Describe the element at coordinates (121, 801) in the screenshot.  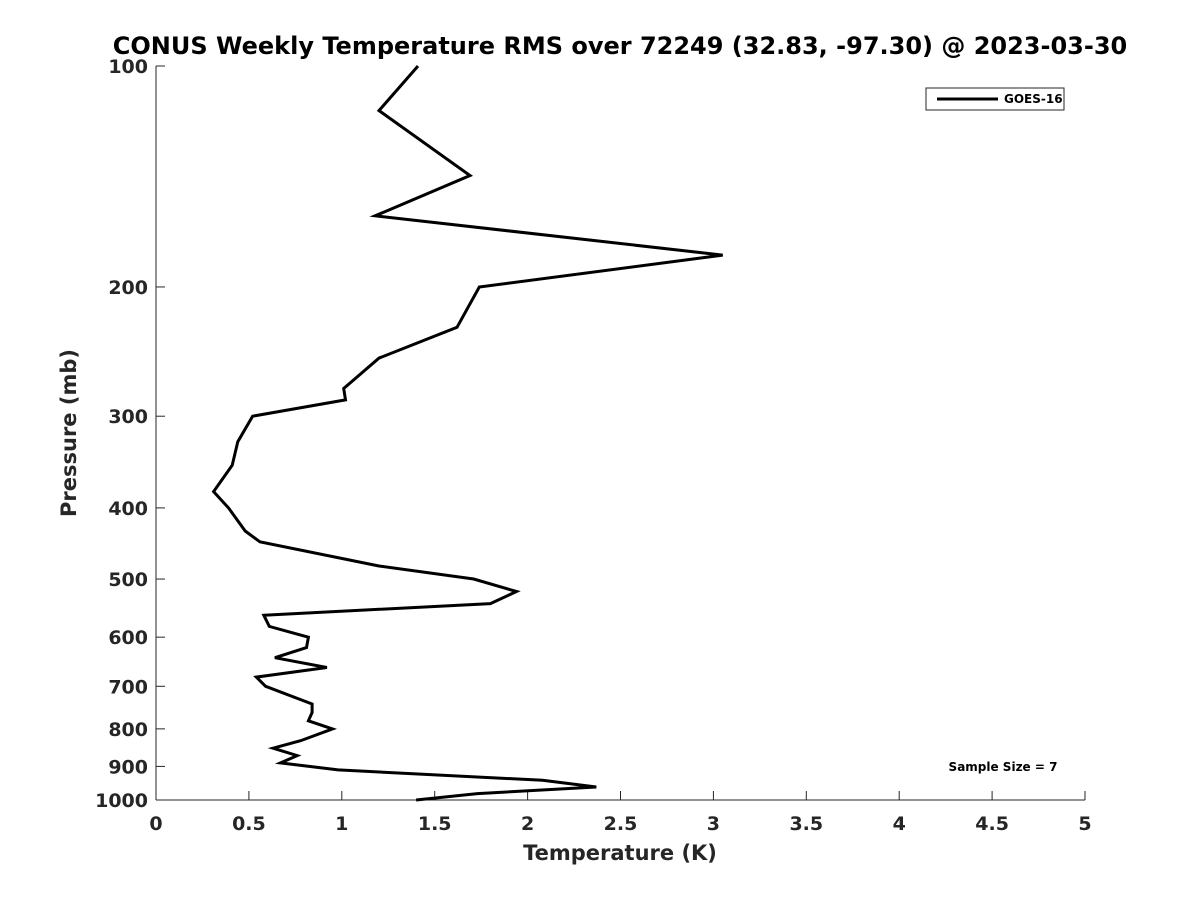
I see `y-tick-label: 1000` at that location.